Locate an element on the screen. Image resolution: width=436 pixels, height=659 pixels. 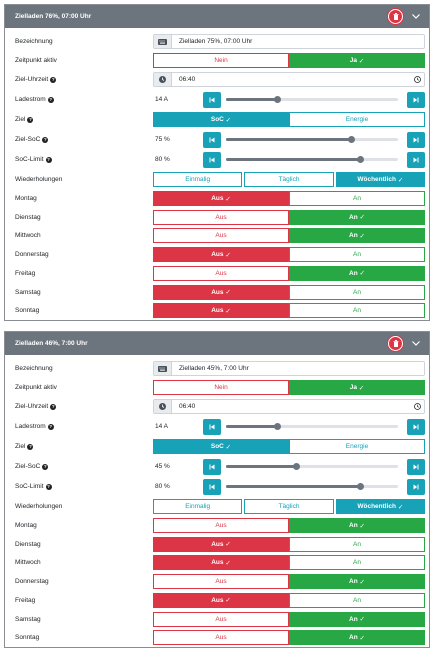
bezeichnung-input: Zielladen 75%, 07:00 Uhr is located at coordinates (289, 41).